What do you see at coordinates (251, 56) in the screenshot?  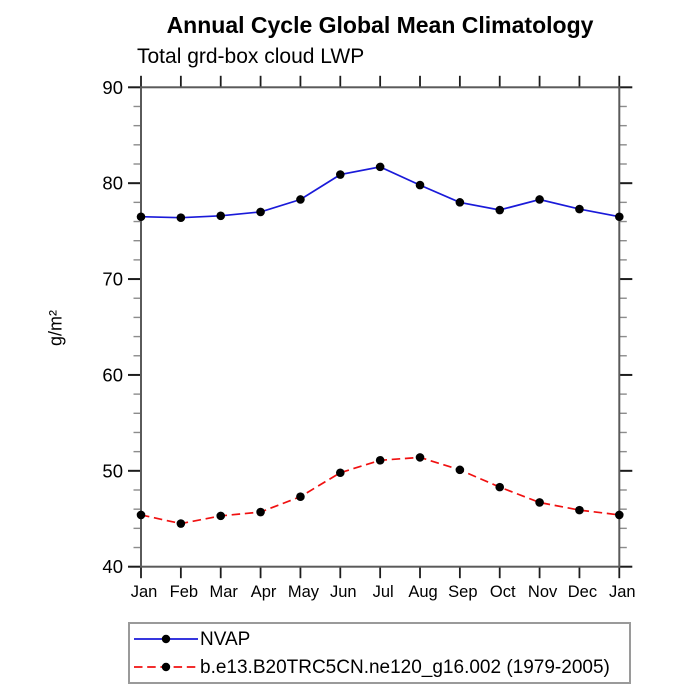 I see `chart-subtitle: Total grd-box cloud LWP` at bounding box center [251, 56].